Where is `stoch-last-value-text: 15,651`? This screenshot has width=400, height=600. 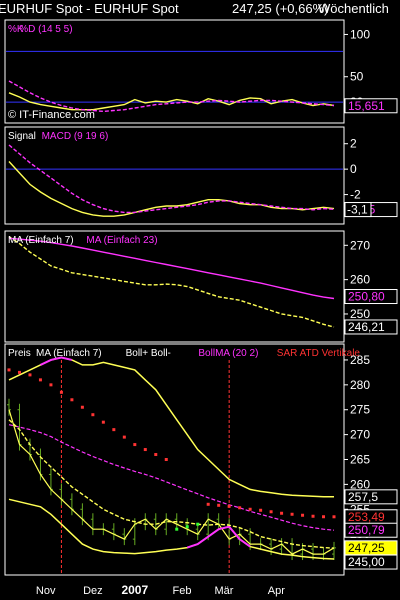 stoch-last-value-text: 15,651 is located at coordinates (366, 106).